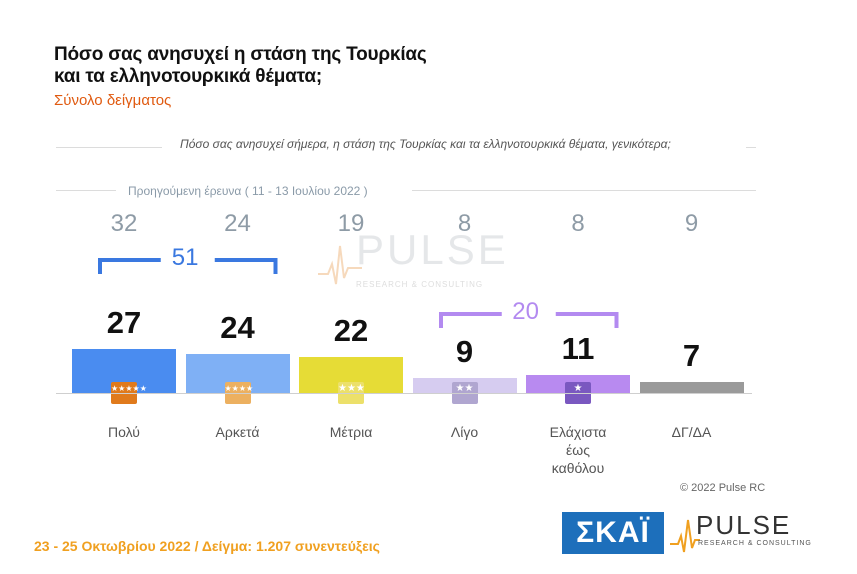 The height and width of the screenshot is (574, 857). What do you see at coordinates (237, 328) in the screenshot?
I see `current-value-2: 24` at bounding box center [237, 328].